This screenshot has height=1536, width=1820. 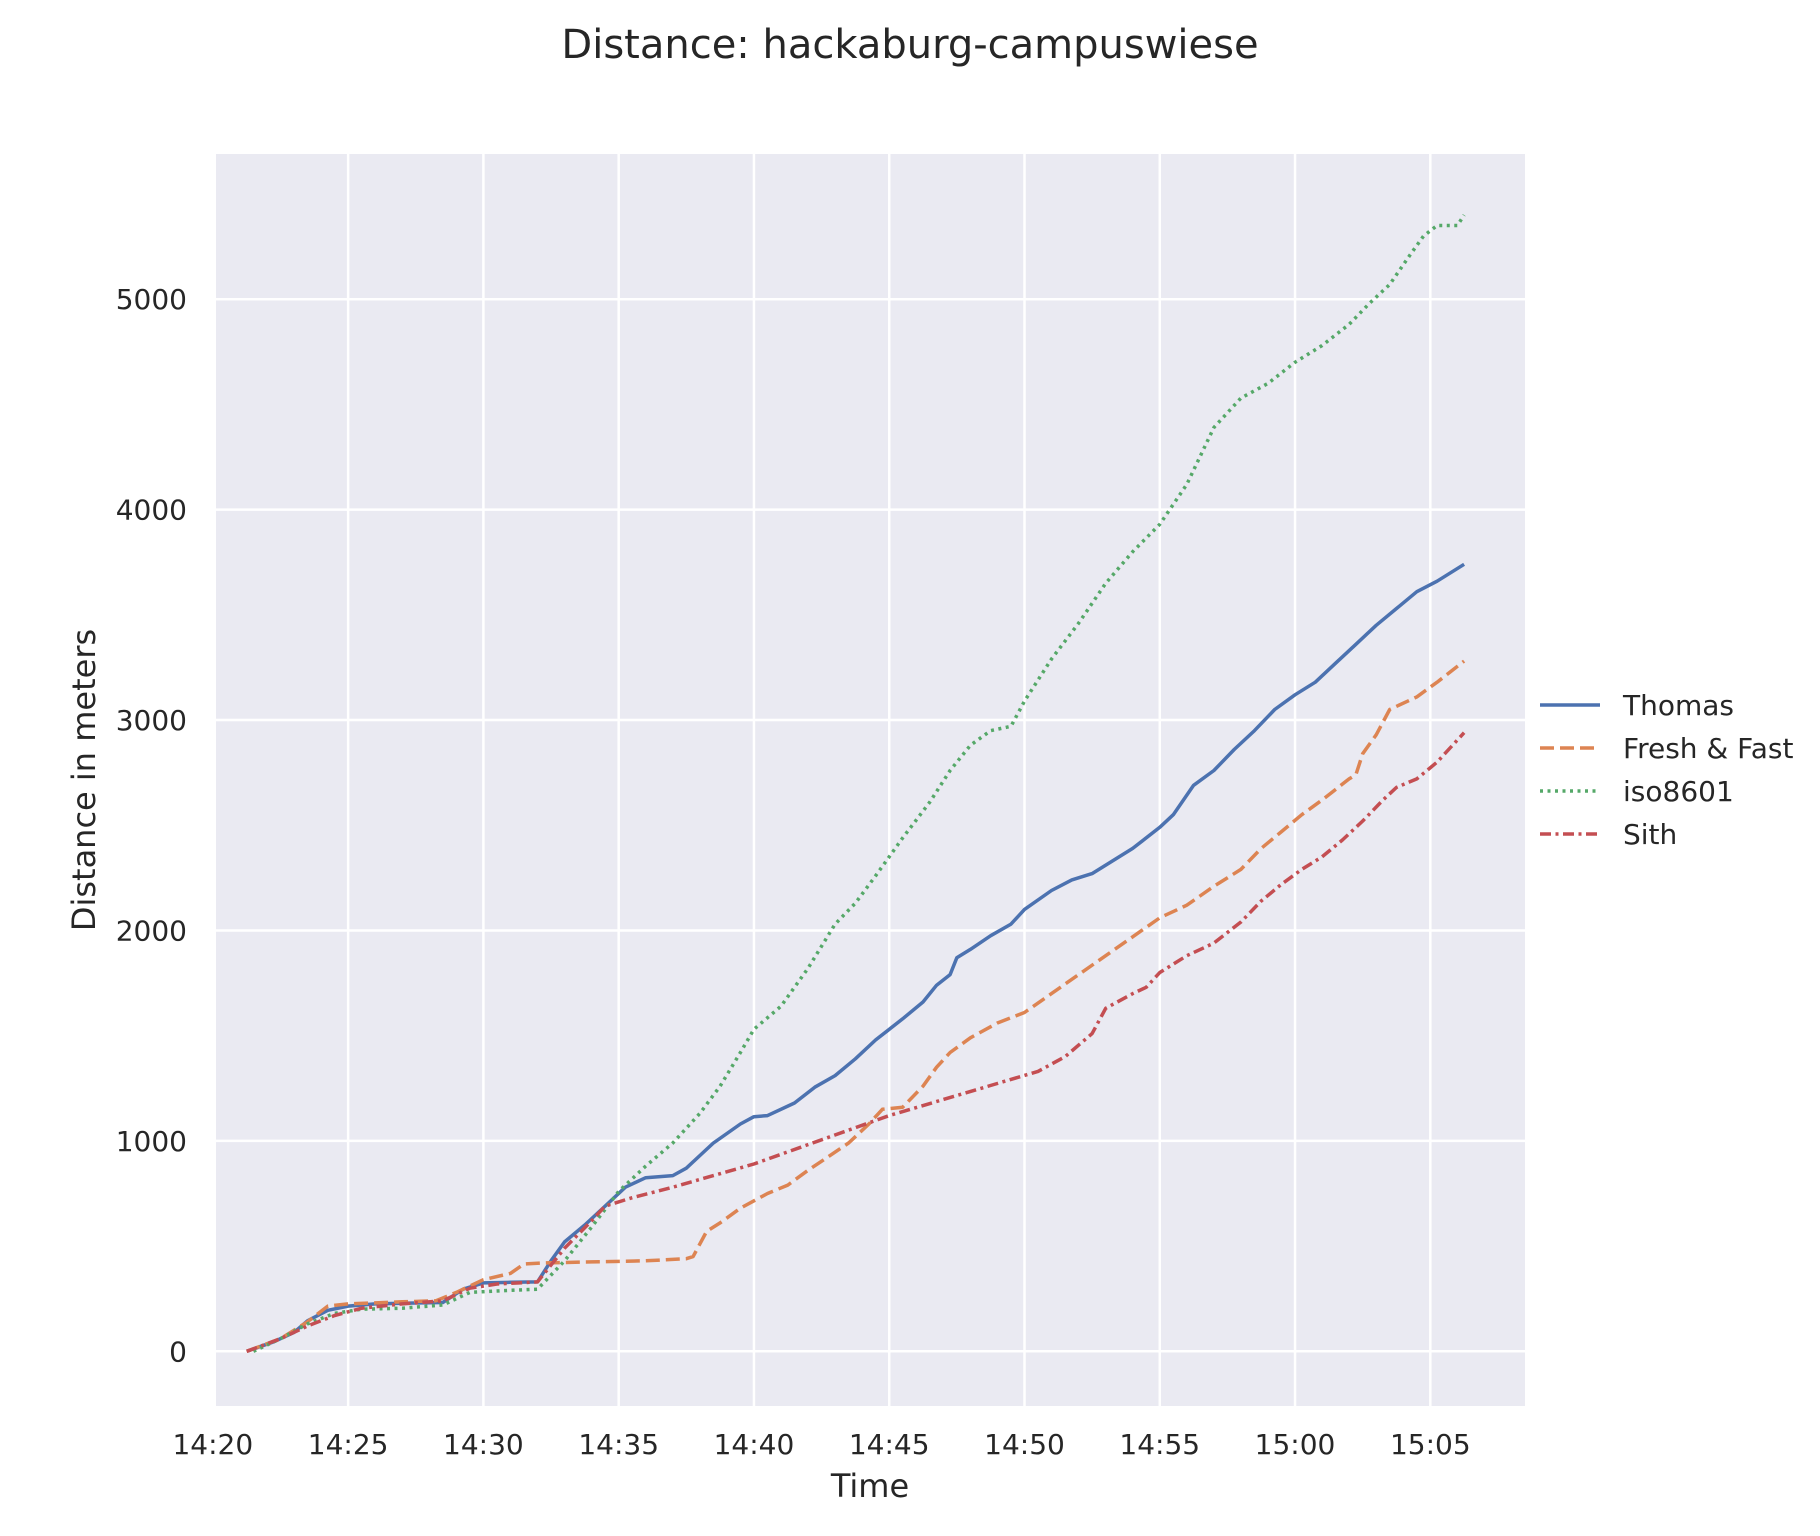 I want to click on x-tick-label: 15:00, so click(x=1295, y=1444).